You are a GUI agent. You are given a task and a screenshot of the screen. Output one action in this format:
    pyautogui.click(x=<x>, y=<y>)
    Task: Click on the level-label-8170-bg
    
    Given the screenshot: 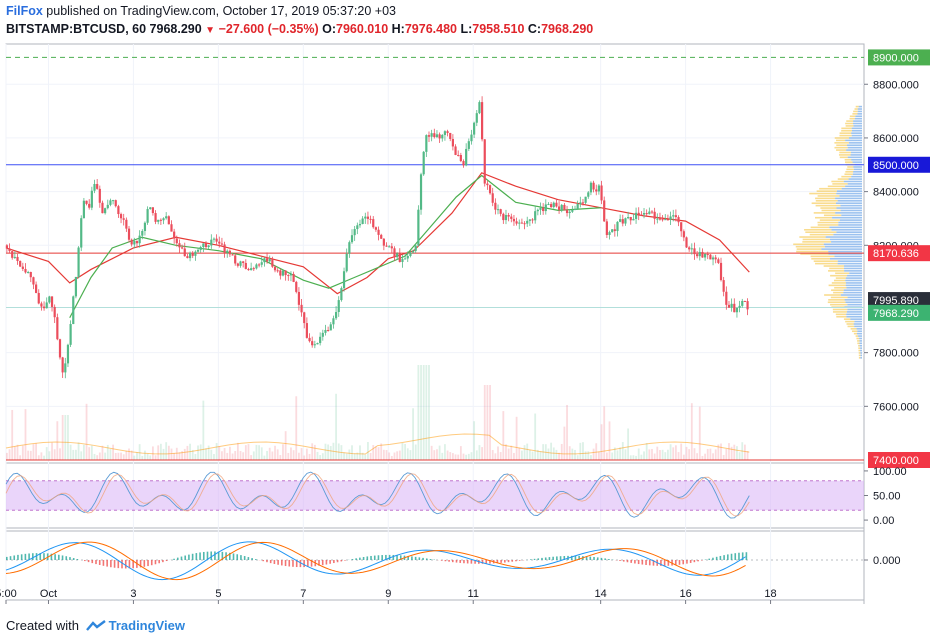 What is the action you would take?
    pyautogui.click(x=899, y=253)
    